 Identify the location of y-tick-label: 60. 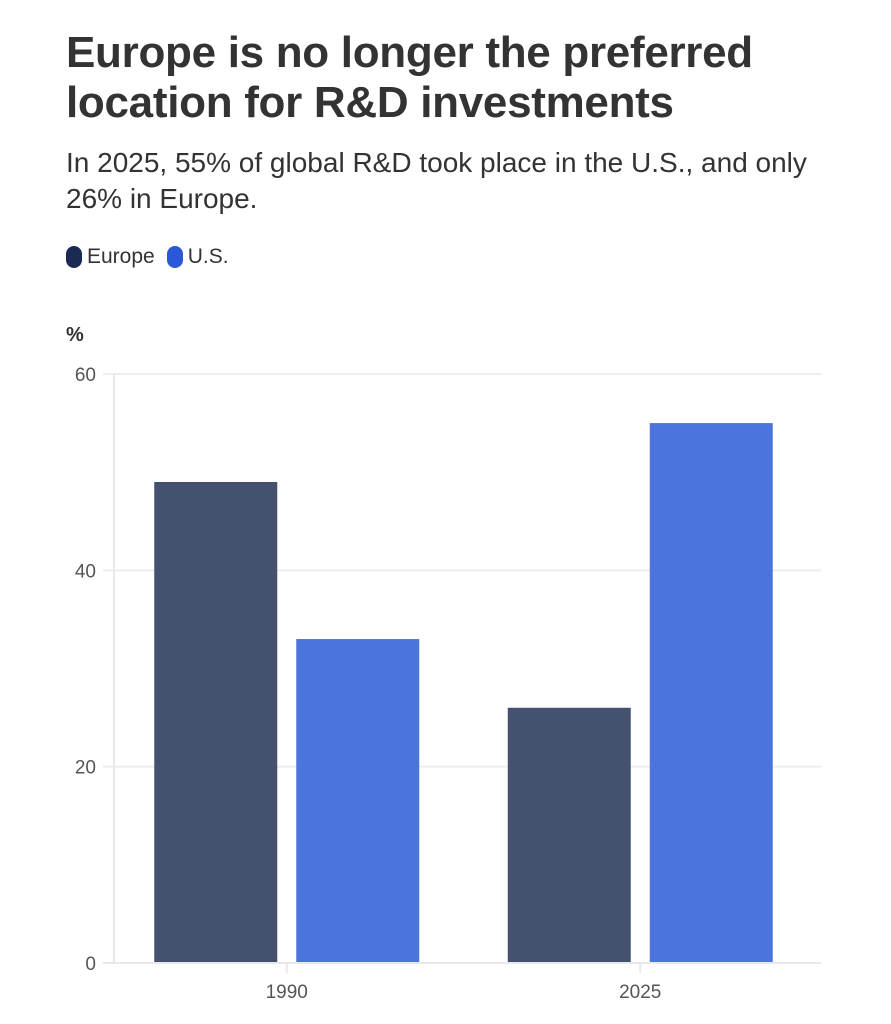
(85, 375).